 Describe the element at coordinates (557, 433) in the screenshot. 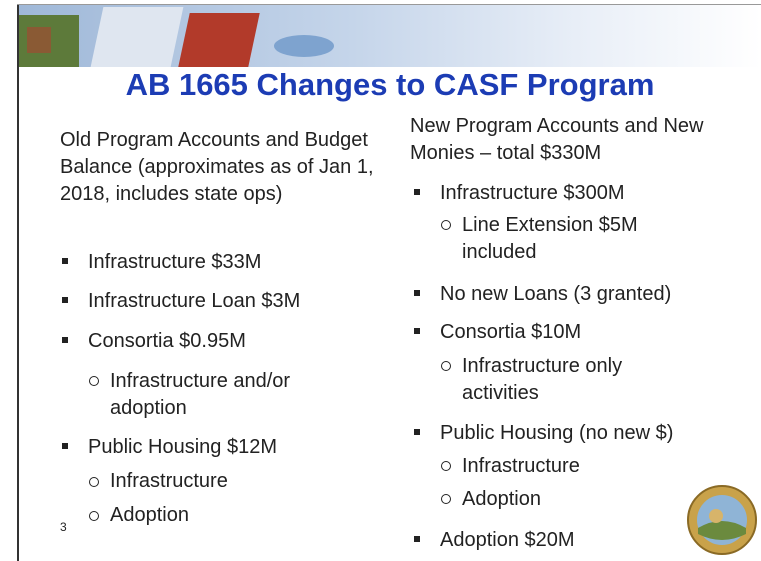

I see `item: Public Housing (no new $)` at that location.